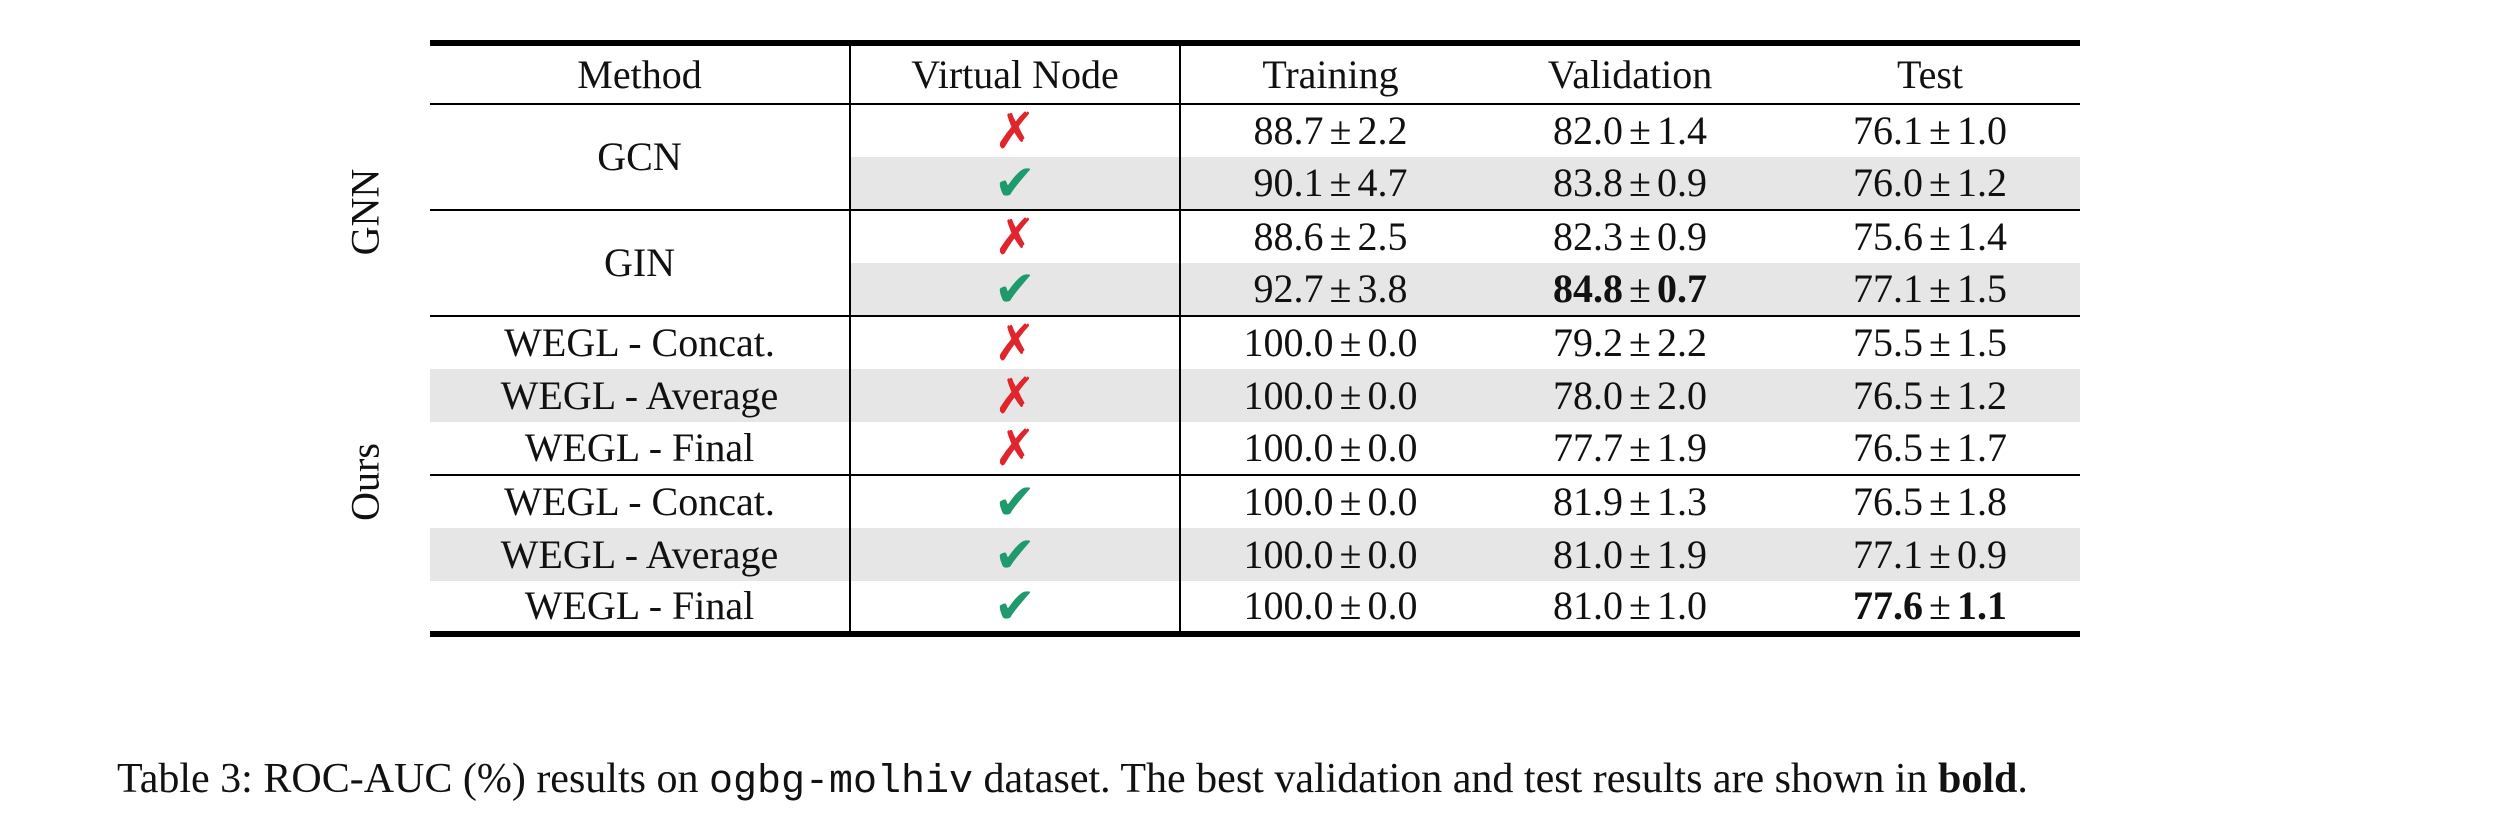  I want to click on training-cell: 92.7 ±3.8, so click(1330, 289).